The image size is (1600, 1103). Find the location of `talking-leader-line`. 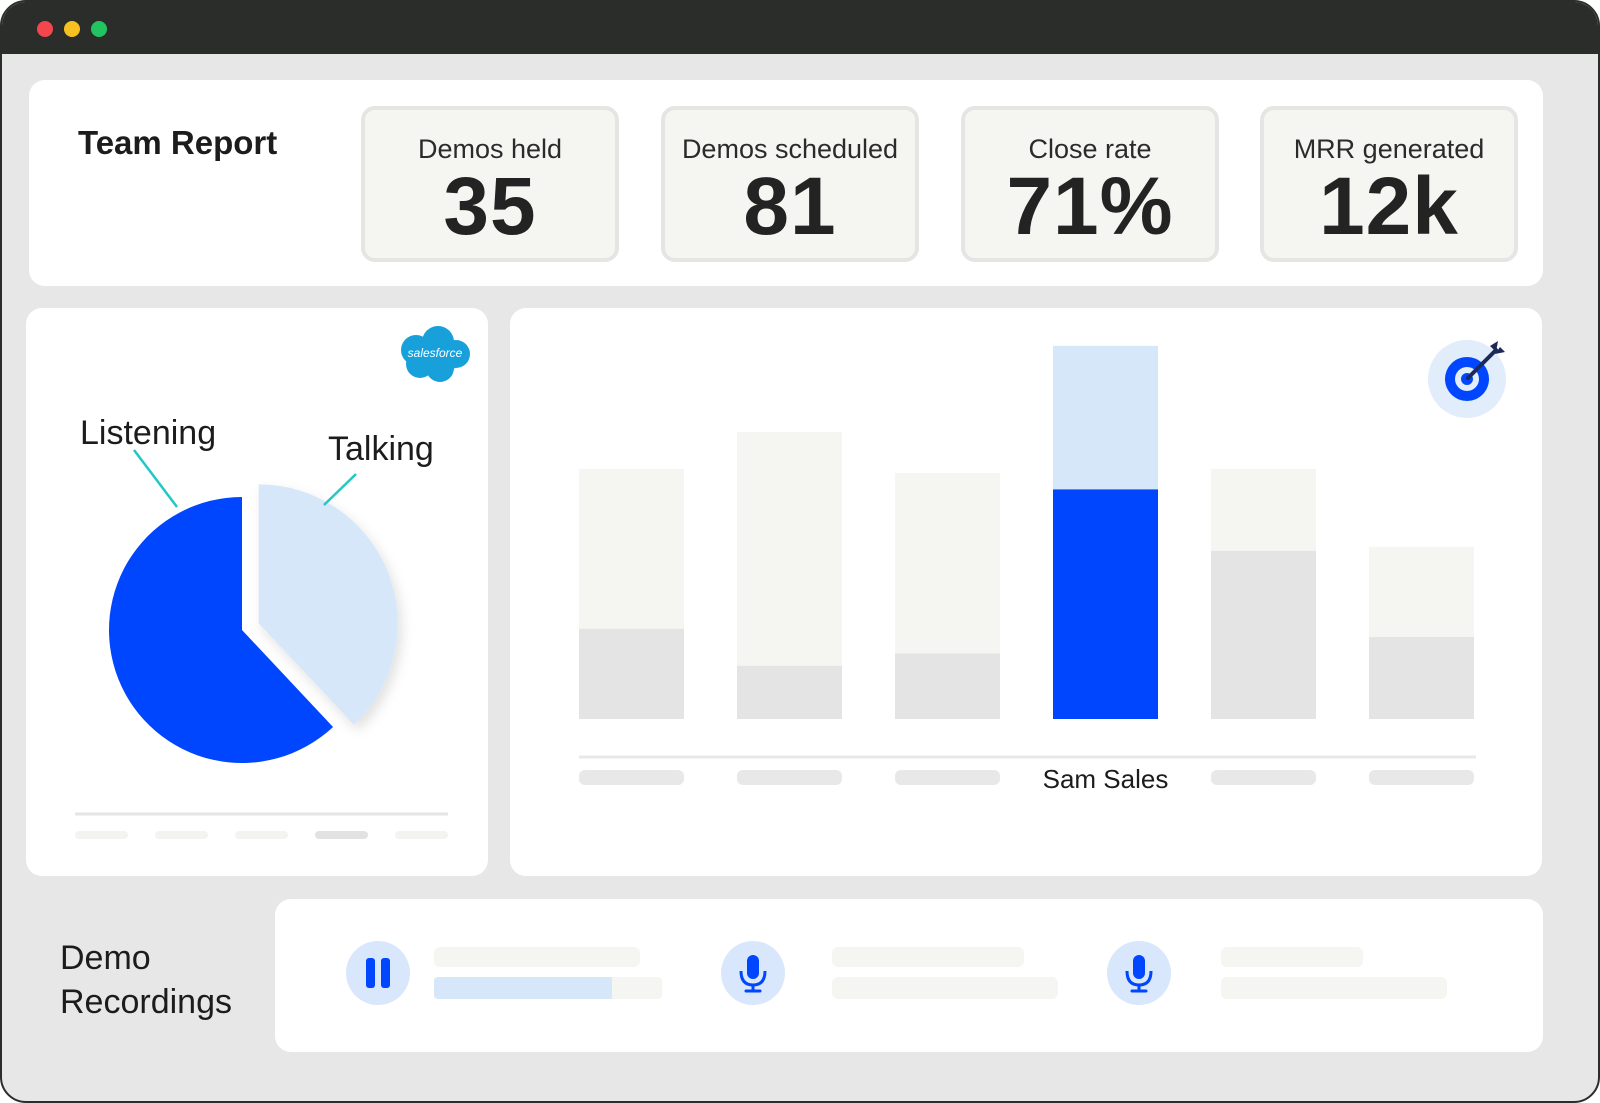

talking-leader-line is located at coordinates (340, 489).